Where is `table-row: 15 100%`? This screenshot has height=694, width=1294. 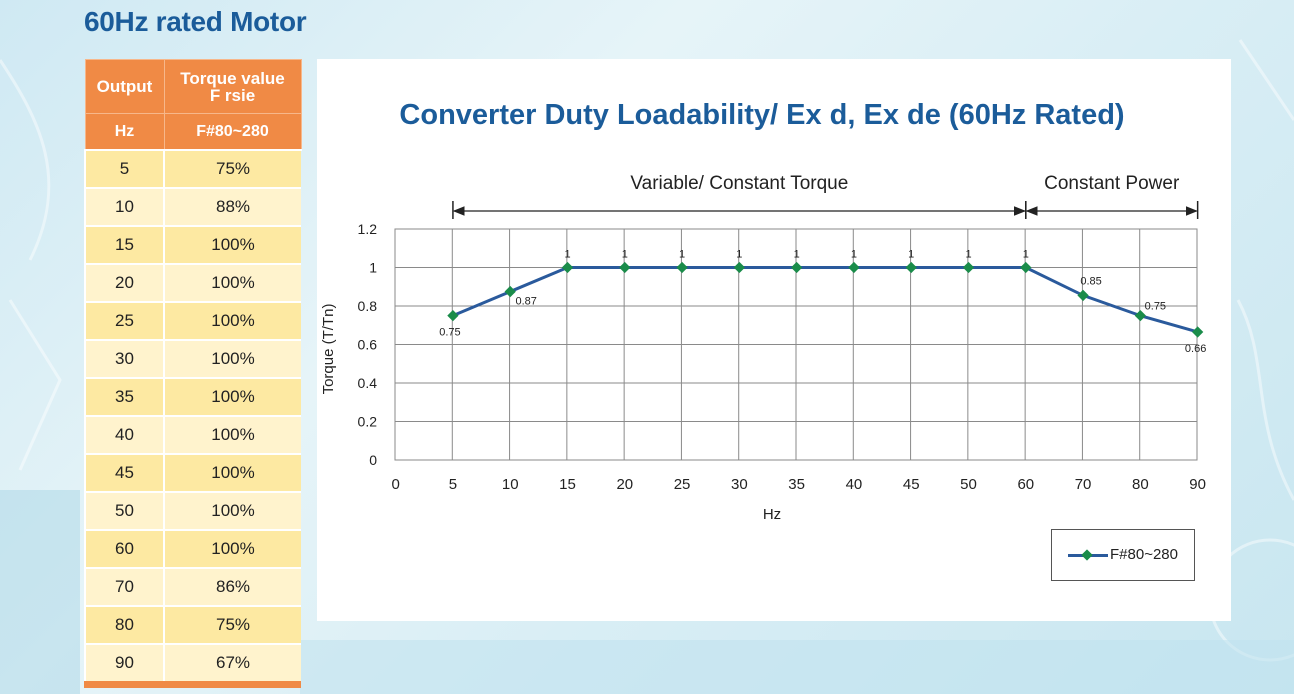
table-row: 15 100% is located at coordinates (192, 244).